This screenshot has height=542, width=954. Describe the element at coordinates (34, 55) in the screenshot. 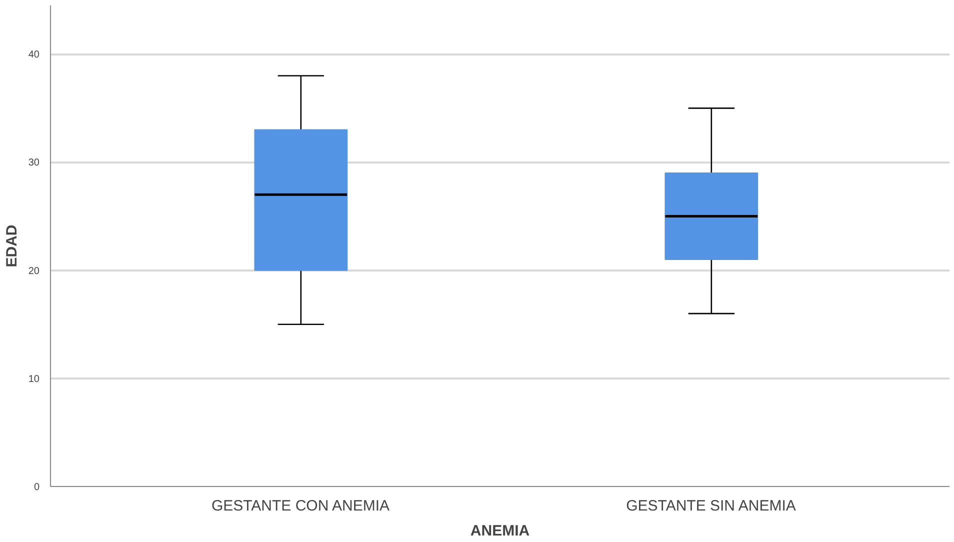

I see `y-tick-label: 40` at that location.